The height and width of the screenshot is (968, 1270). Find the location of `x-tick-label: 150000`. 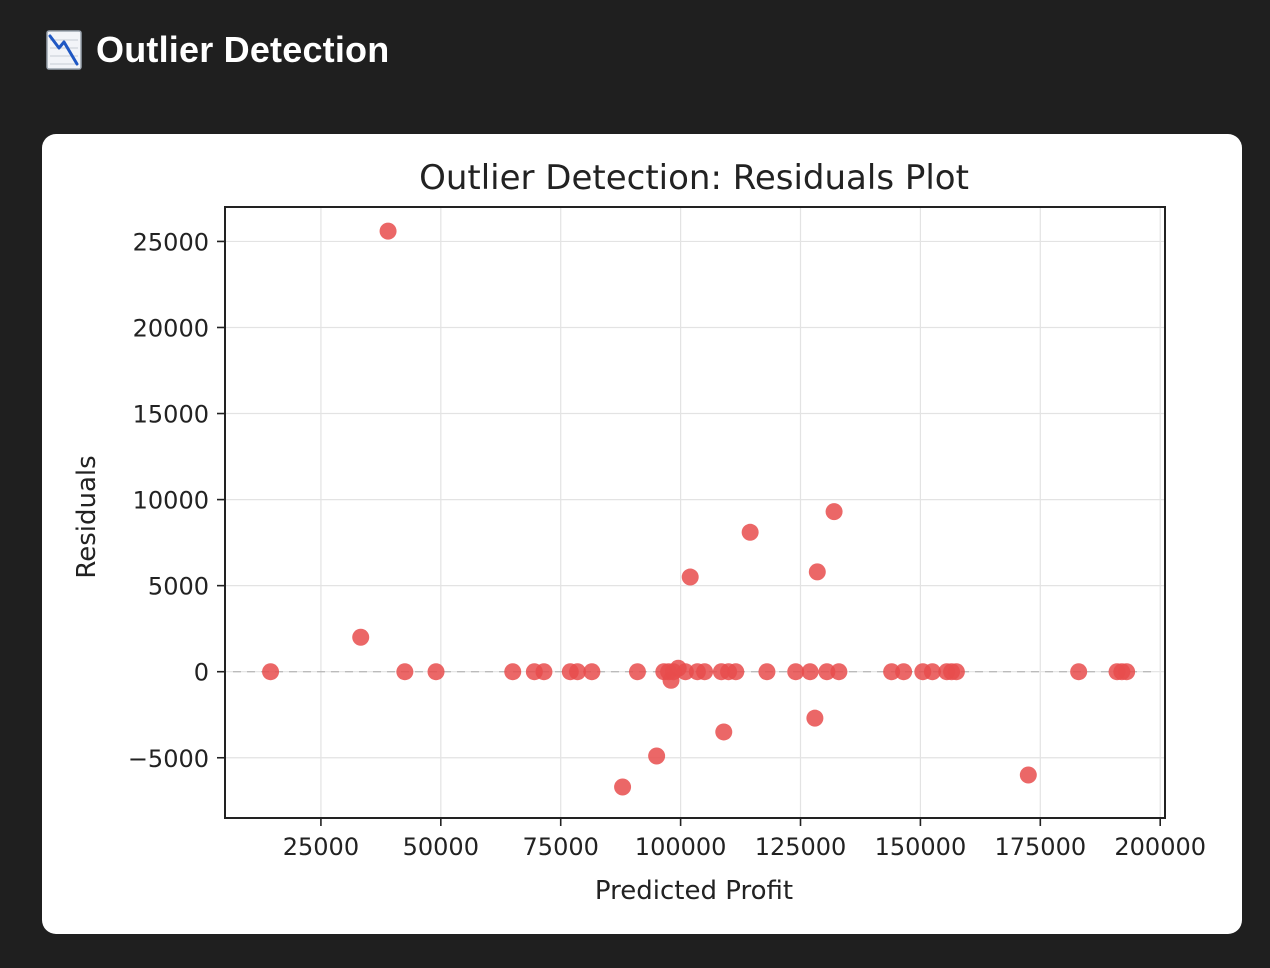

x-tick-label: 150000 is located at coordinates (921, 847).